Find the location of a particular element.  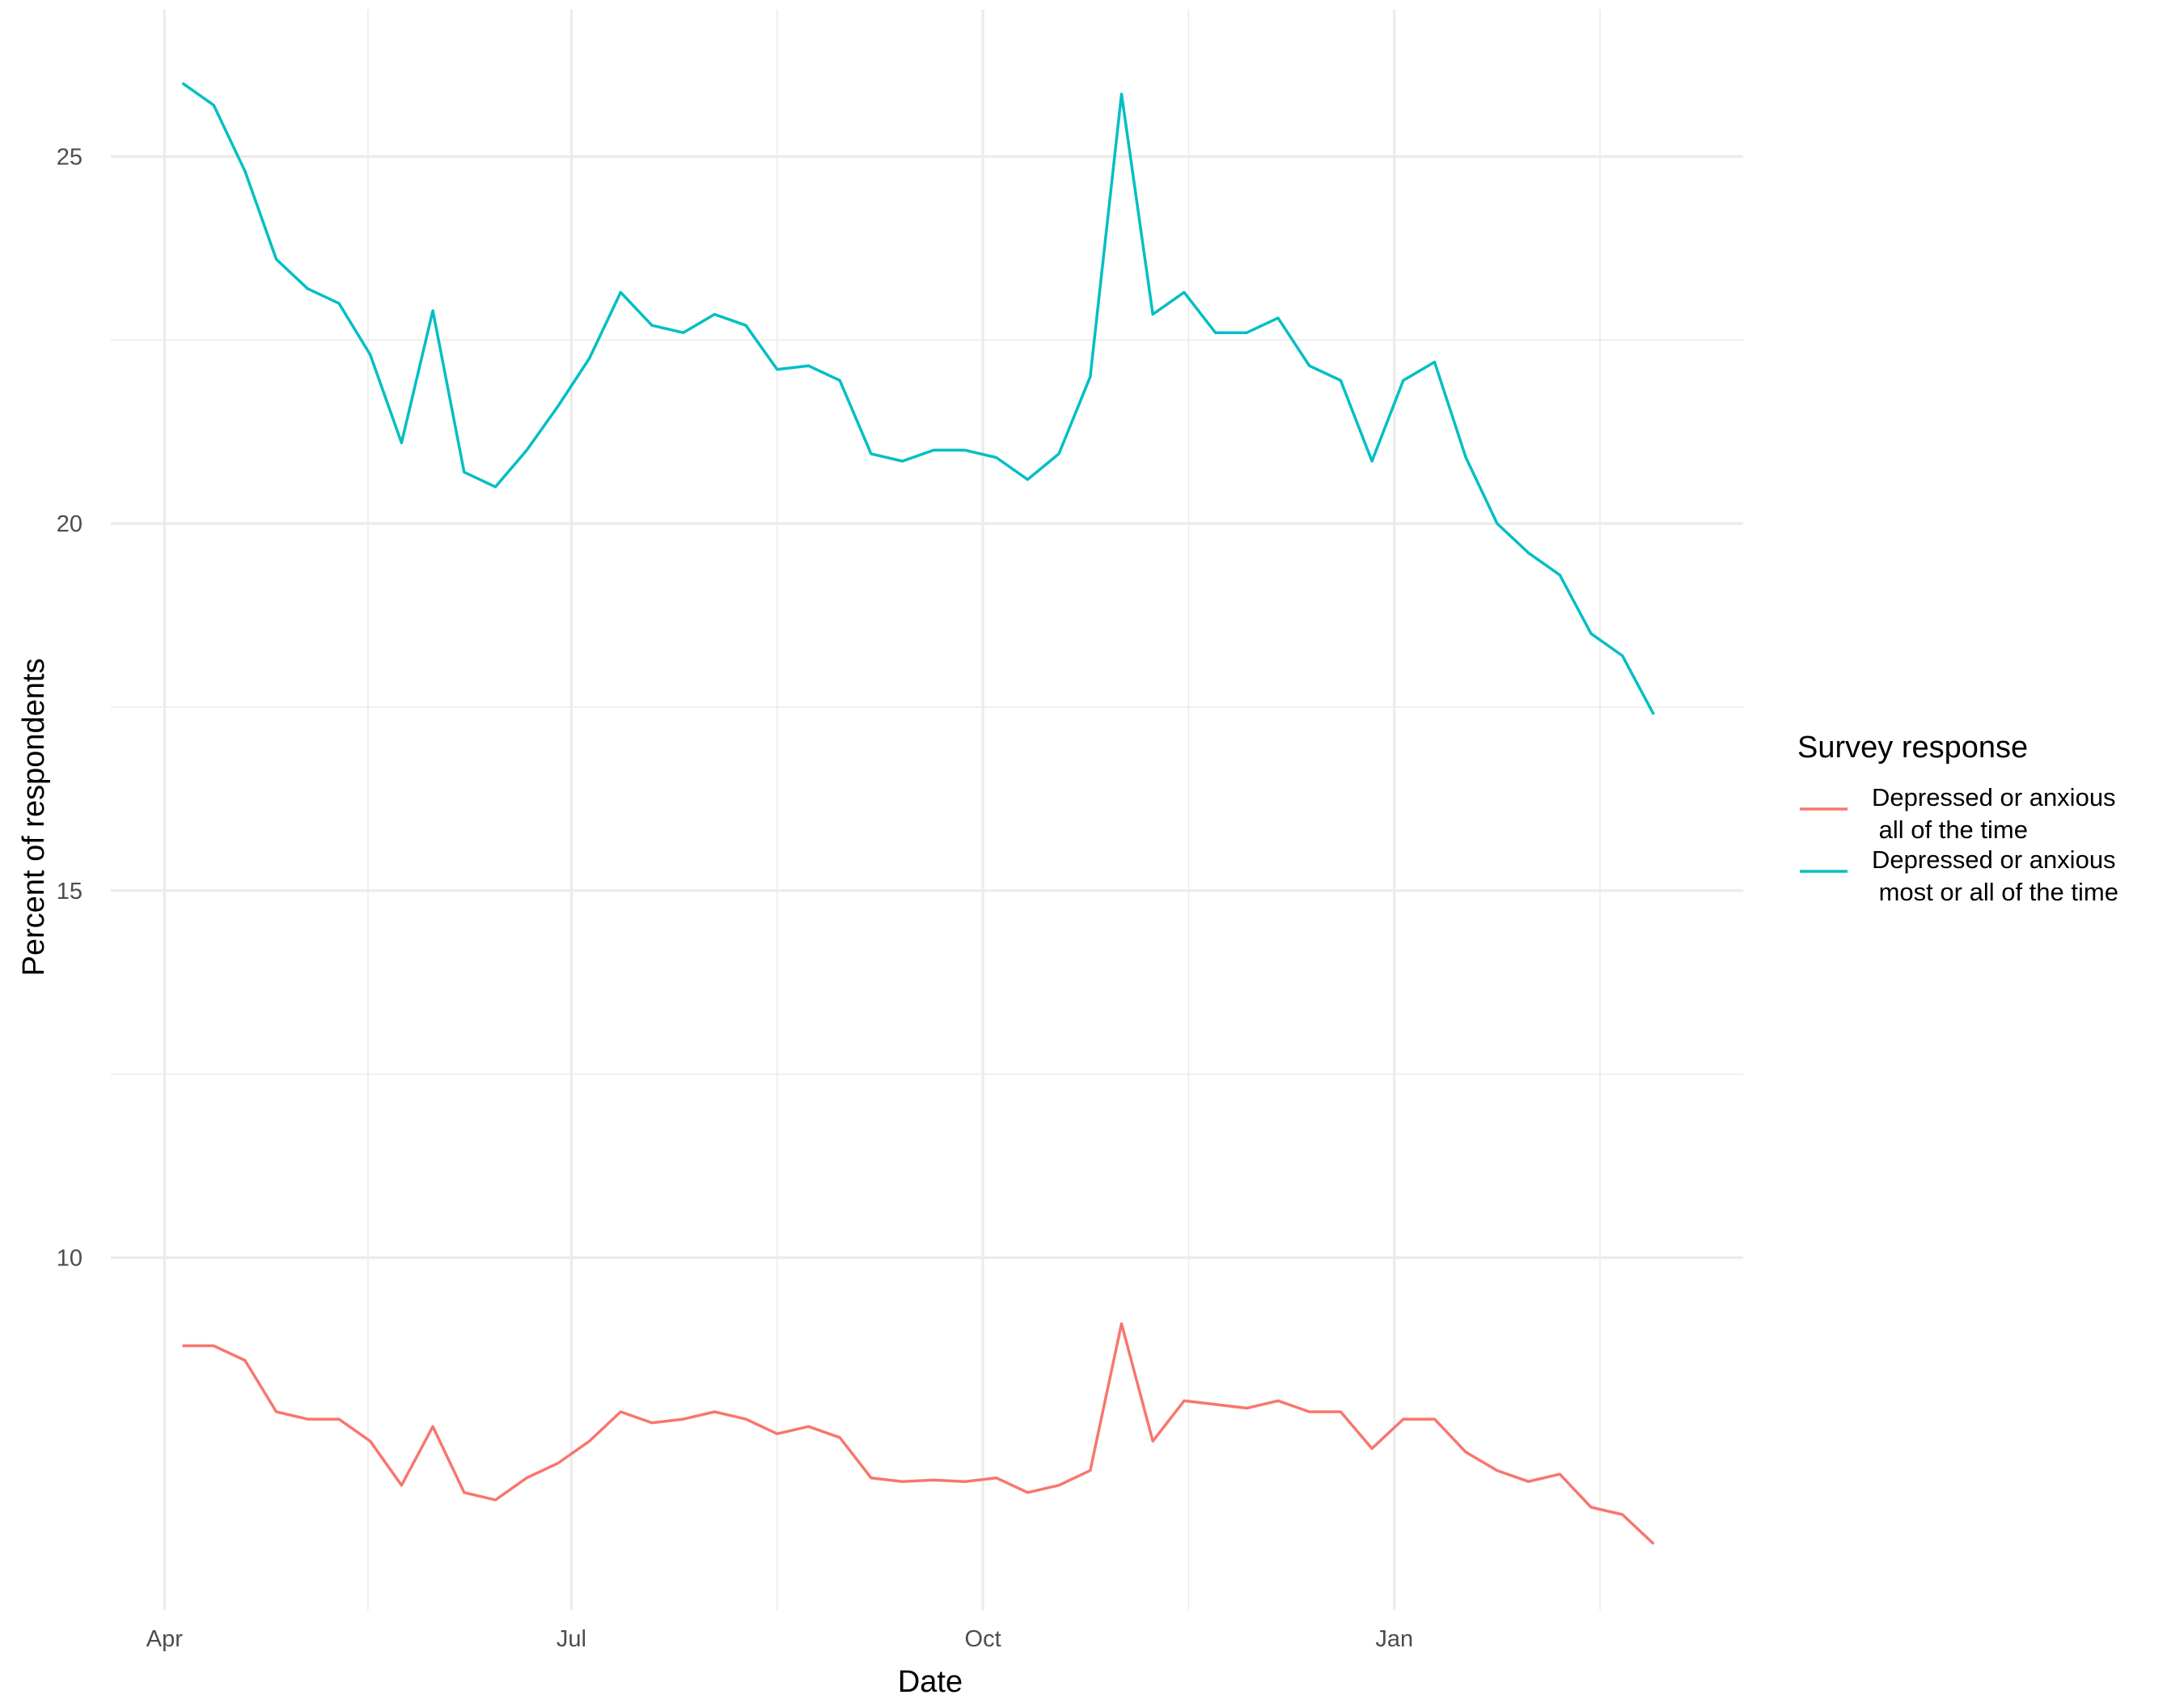

x-axis-tick-labels: Apr Jul Oct Jan is located at coordinates (779, 1639).